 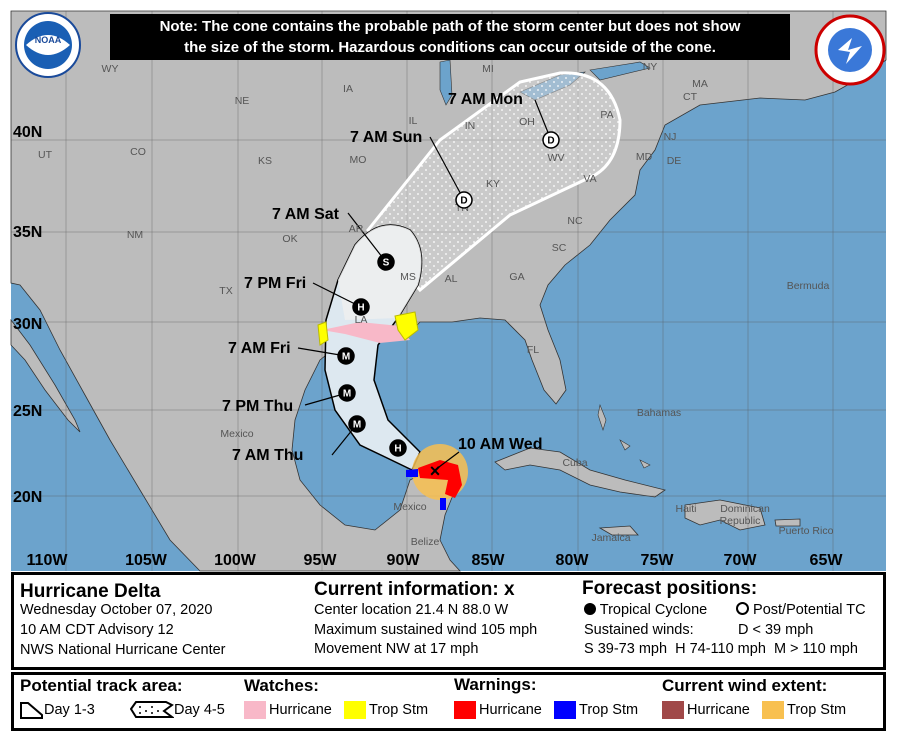 What do you see at coordinates (27, 232) in the screenshot?
I see `latitude-label: 35N` at bounding box center [27, 232].